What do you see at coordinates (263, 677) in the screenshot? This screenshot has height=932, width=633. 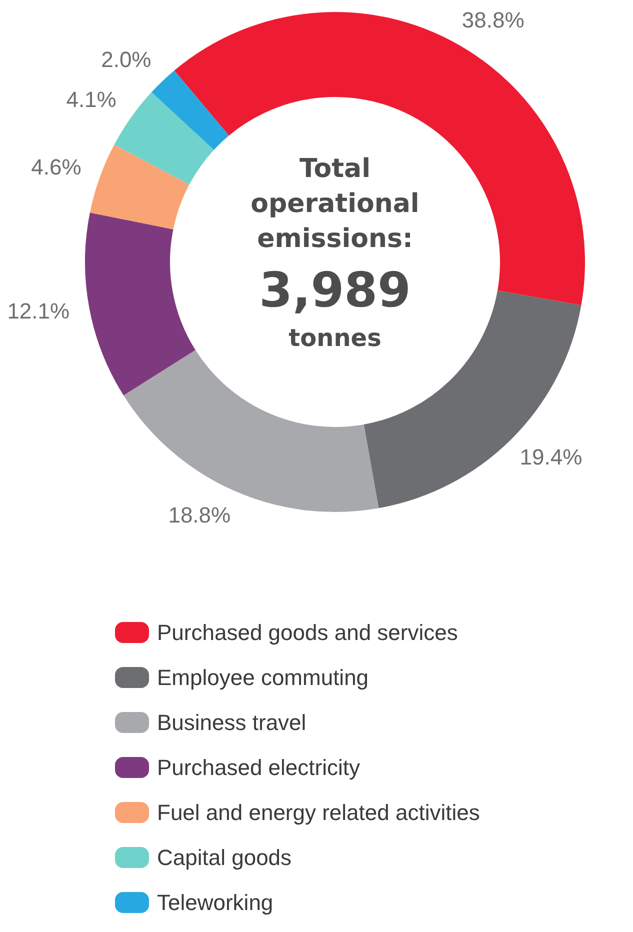 I see `legend-label: Employee commuting` at bounding box center [263, 677].